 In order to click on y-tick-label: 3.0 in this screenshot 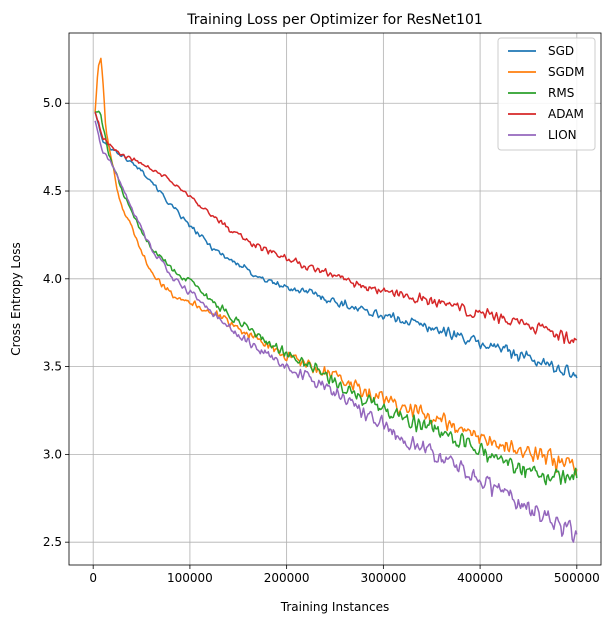, I will do `click(52, 454)`.